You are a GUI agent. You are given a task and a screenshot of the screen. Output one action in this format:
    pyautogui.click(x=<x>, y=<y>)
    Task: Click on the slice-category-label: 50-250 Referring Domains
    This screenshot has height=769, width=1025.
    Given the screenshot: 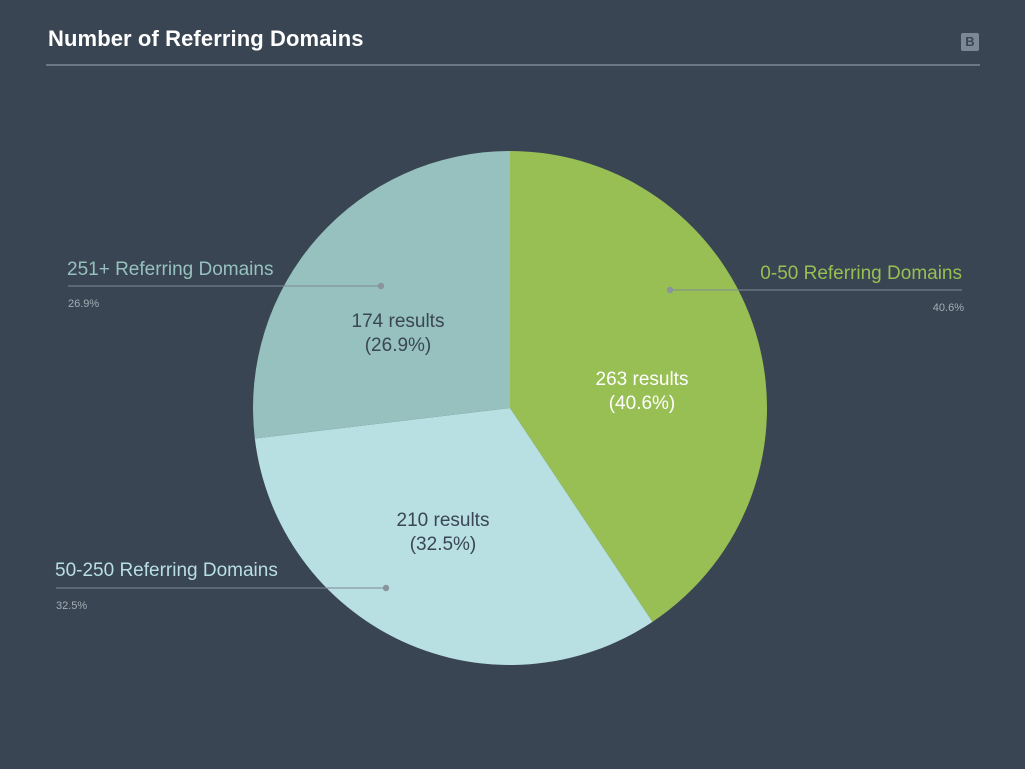 What is the action you would take?
    pyautogui.click(x=166, y=570)
    